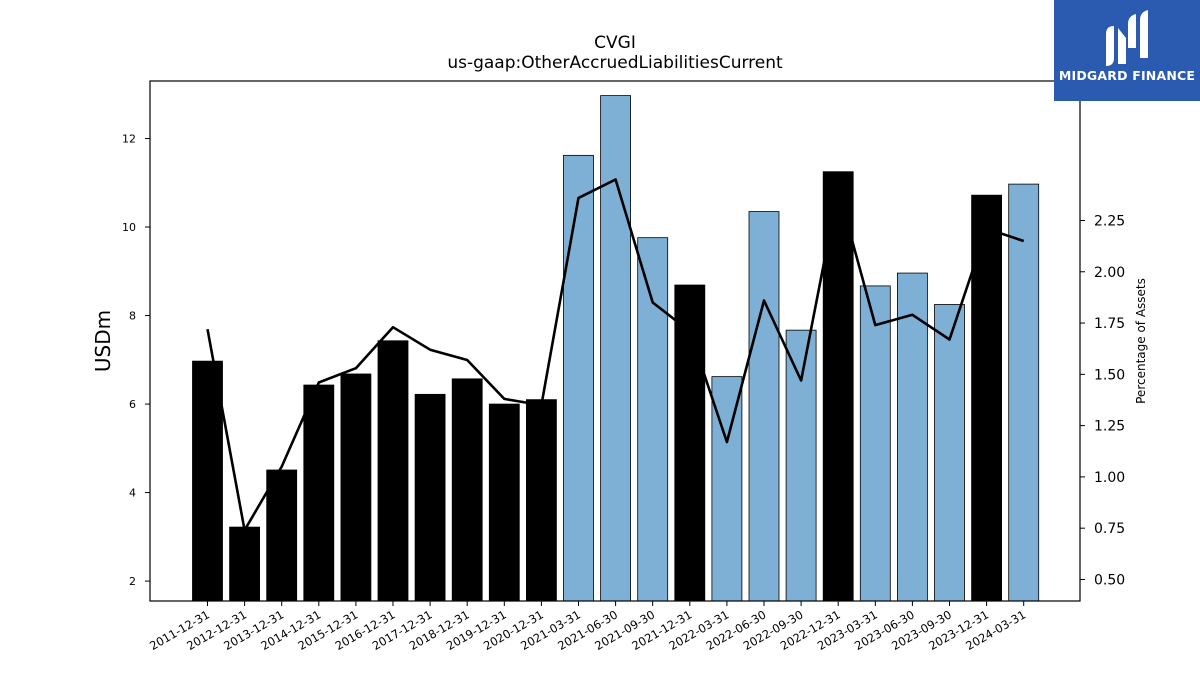 The image size is (1200, 675). What do you see at coordinates (1109, 427) in the screenshot?
I see `y2-tick-label: 1.25` at bounding box center [1109, 427].